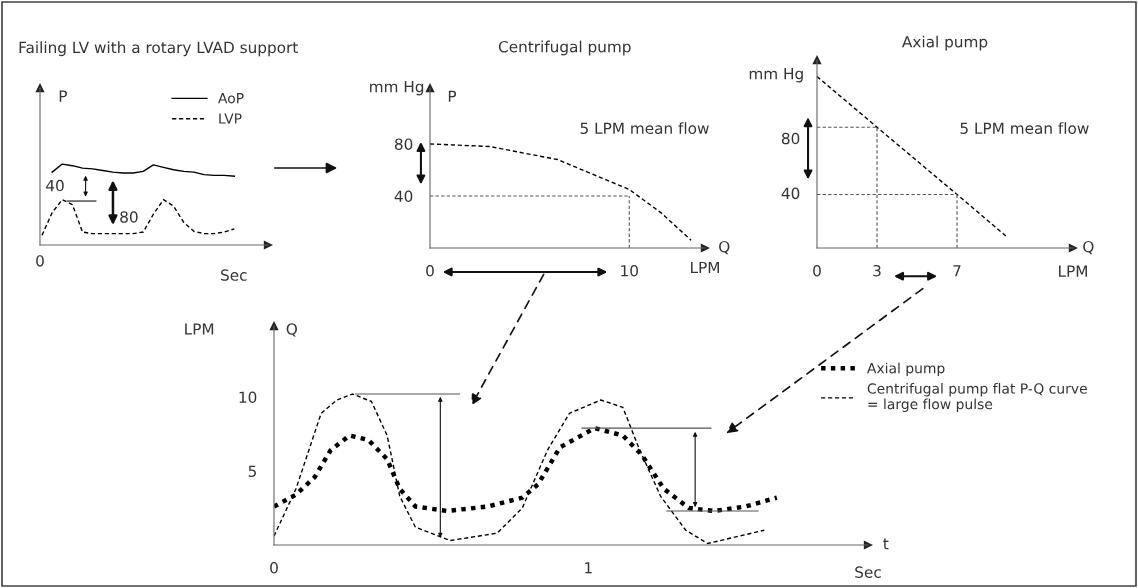 The width and height of the screenshot is (1138, 588). I want to click on text: 0, so click(40, 261).